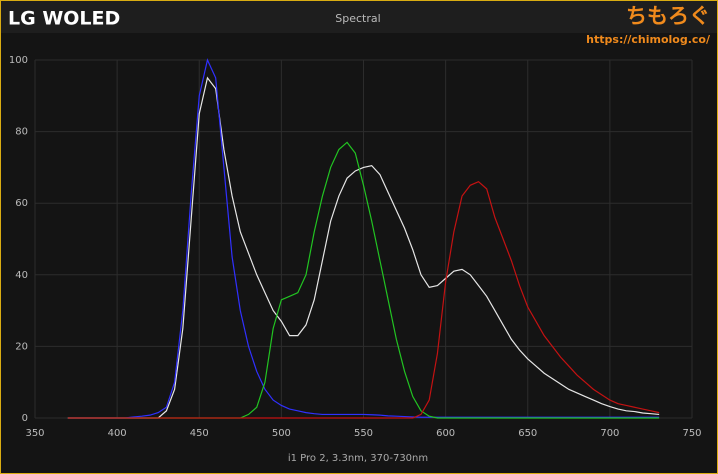 The width and height of the screenshot is (718, 474). Describe the element at coordinates (117, 433) in the screenshot. I see `x-tick-label: 400` at that location.